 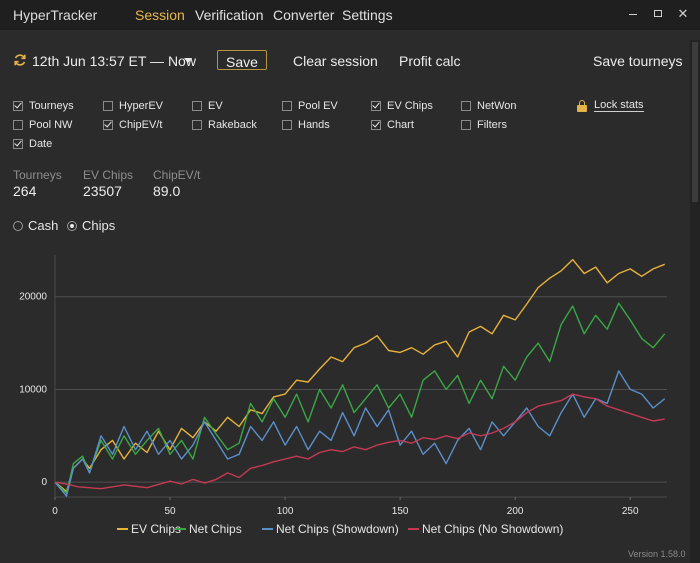 I want to click on save-button: Save, so click(x=242, y=60).